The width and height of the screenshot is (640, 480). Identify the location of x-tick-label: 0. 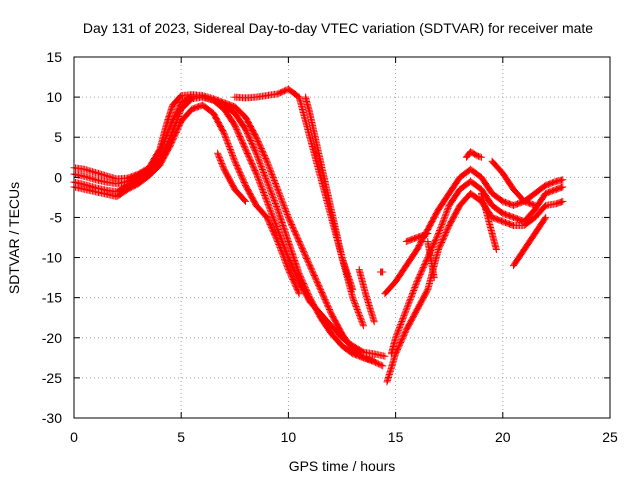
(74, 437).